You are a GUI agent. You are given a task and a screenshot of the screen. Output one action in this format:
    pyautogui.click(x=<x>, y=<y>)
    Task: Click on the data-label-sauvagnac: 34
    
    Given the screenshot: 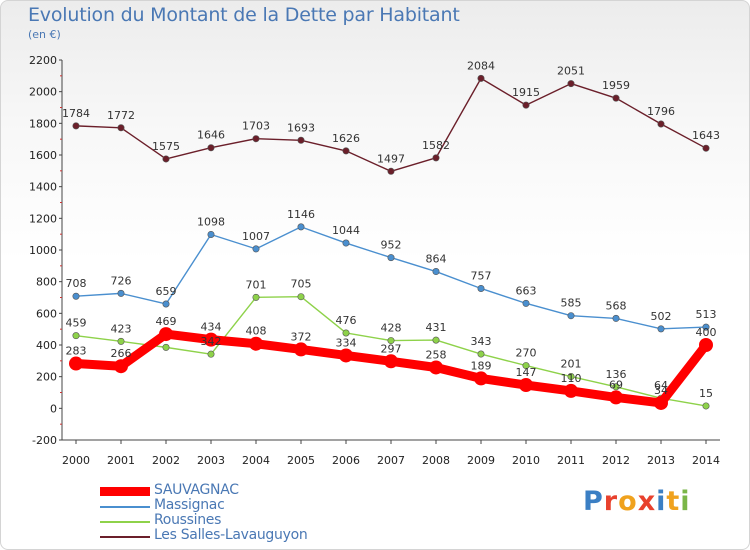 What is the action you would take?
    pyautogui.click(x=661, y=390)
    